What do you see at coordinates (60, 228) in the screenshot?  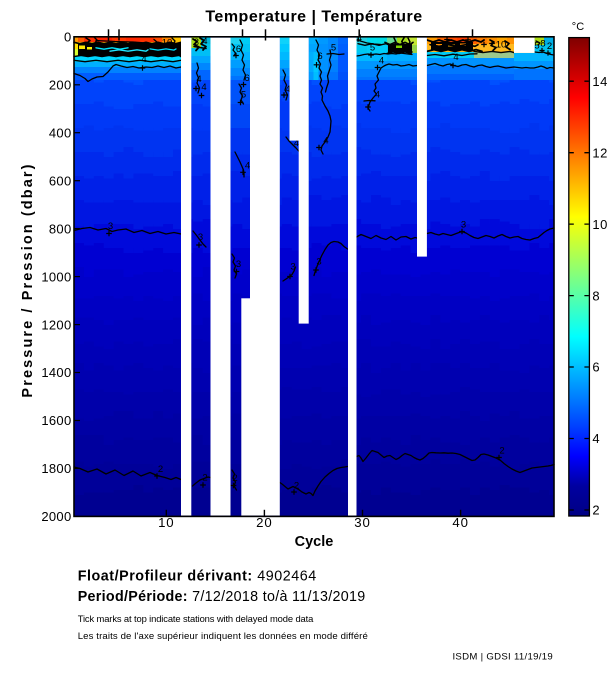 I see `svg-text: 800` at bounding box center [60, 228].